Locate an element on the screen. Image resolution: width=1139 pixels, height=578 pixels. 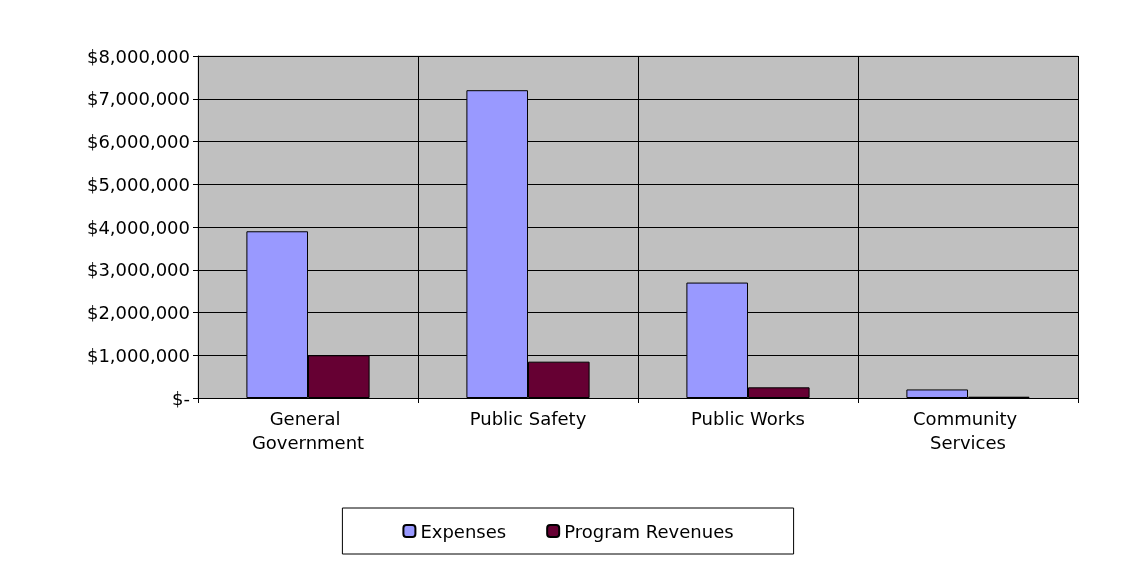
x-tick-label: General Government is located at coordinates (308, 430).